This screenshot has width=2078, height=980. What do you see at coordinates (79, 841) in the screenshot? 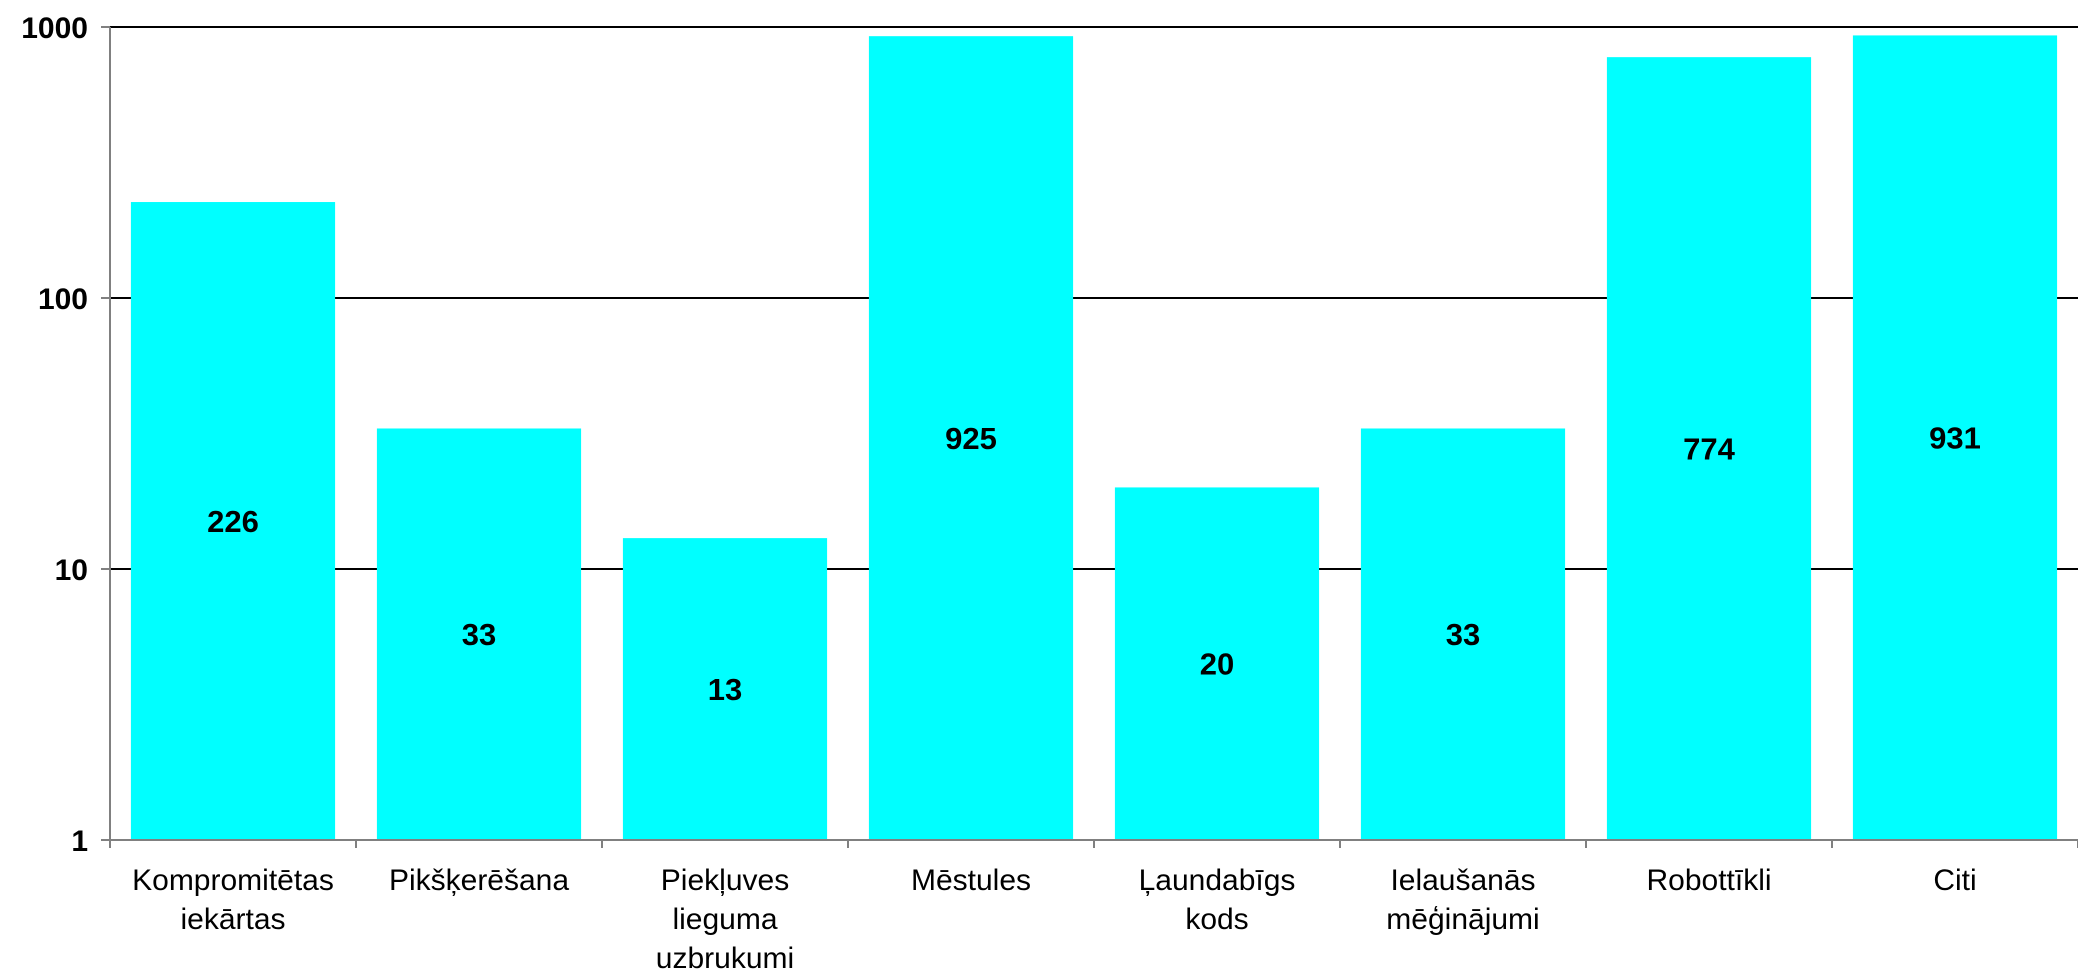
I see `y-tick-label: 1` at bounding box center [79, 841].